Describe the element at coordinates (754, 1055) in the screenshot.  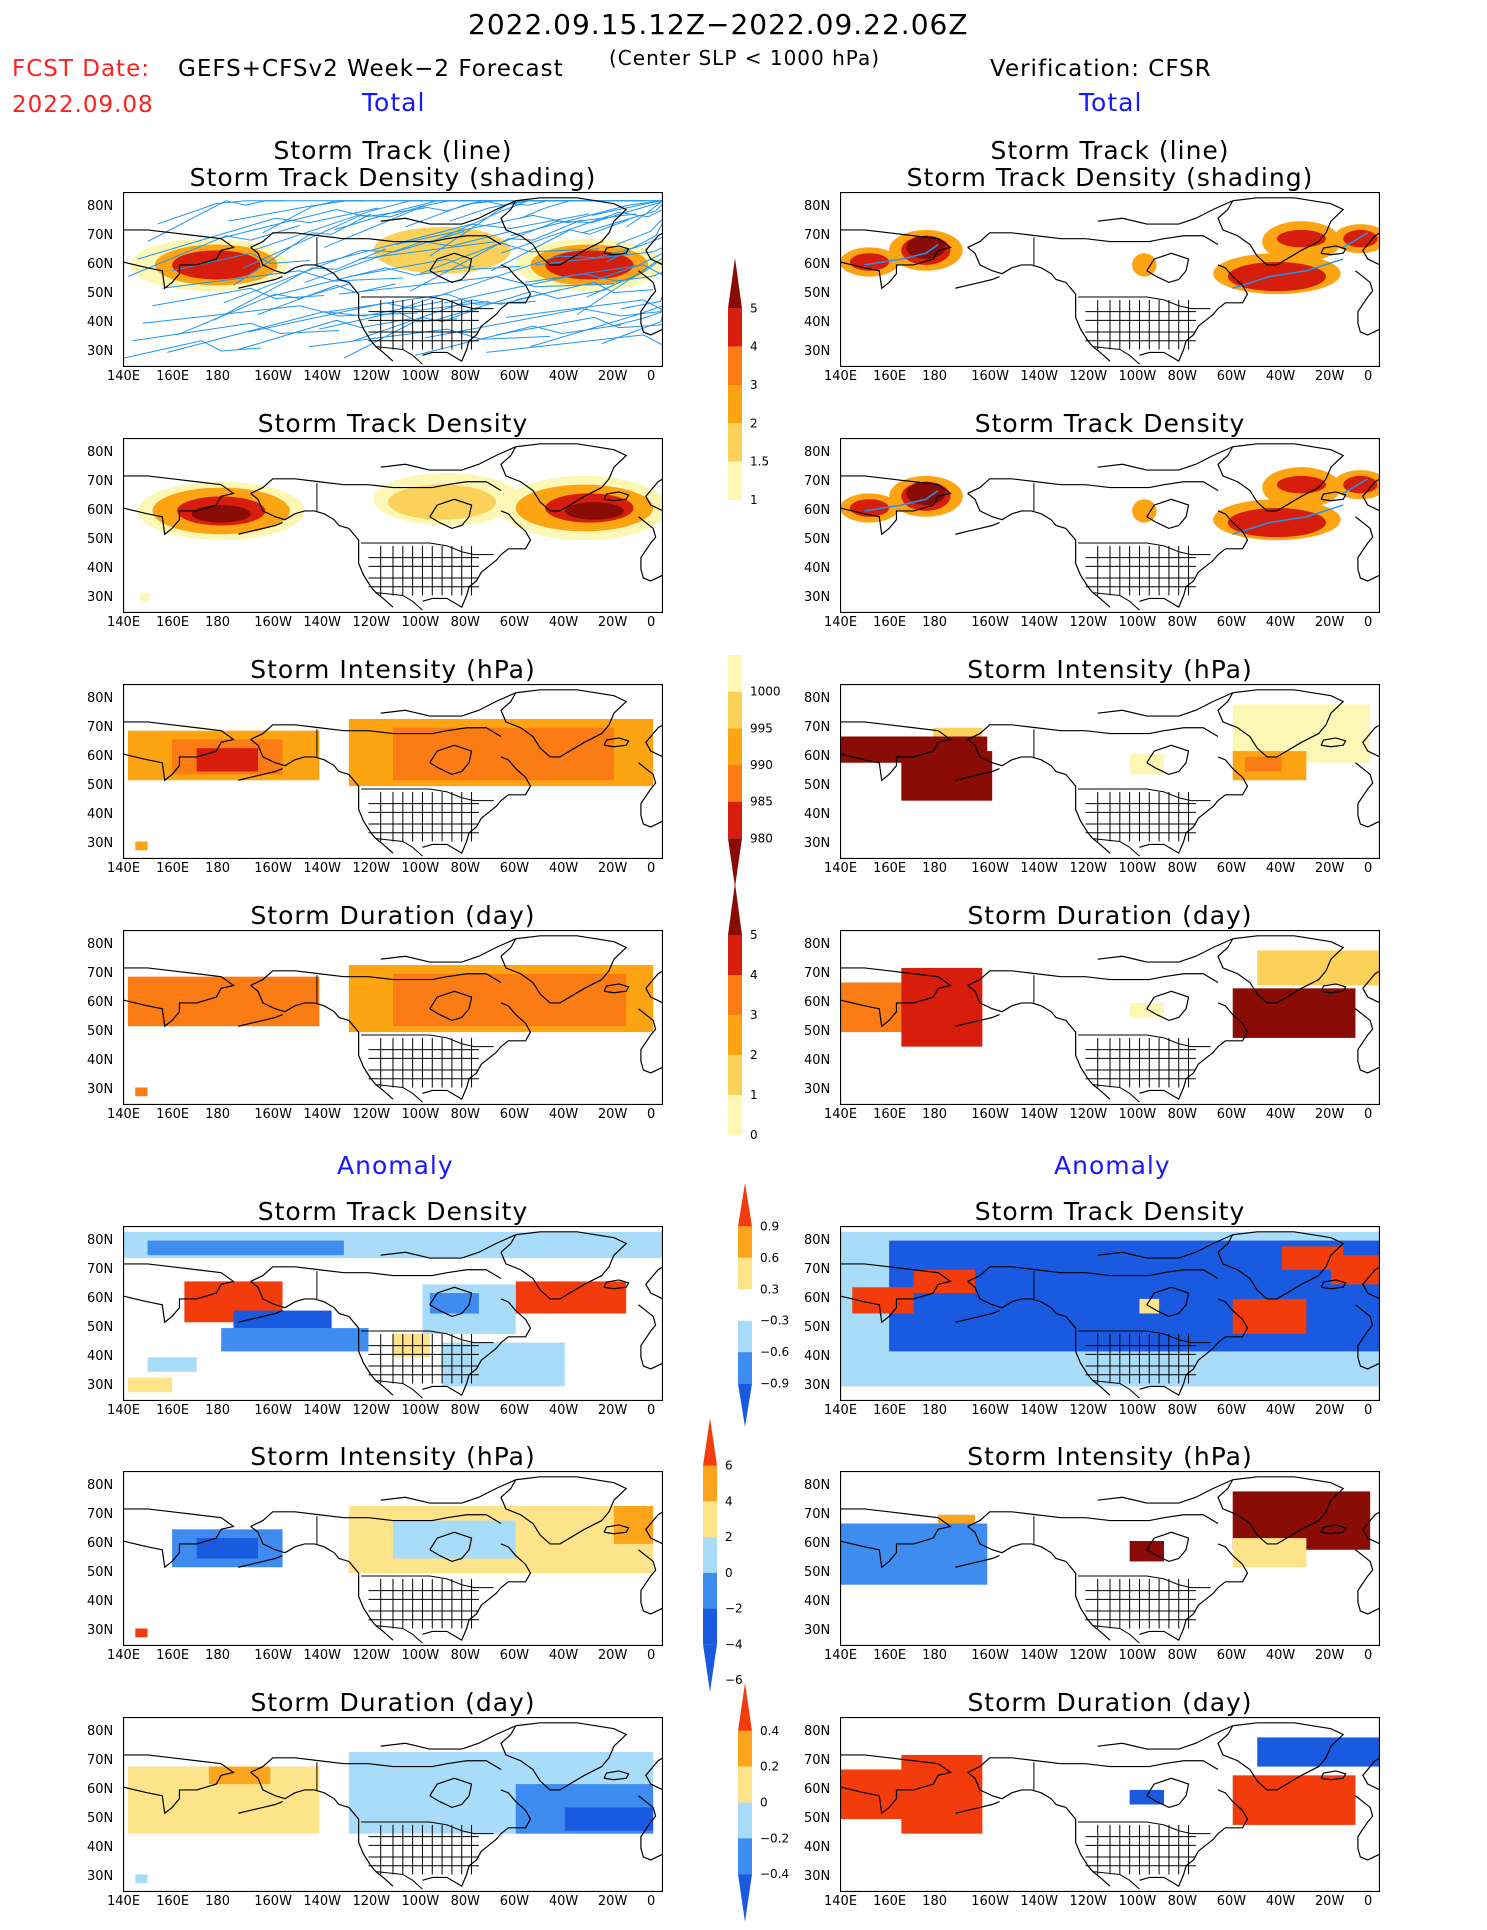
I see `colorbar-label: 2` at that location.